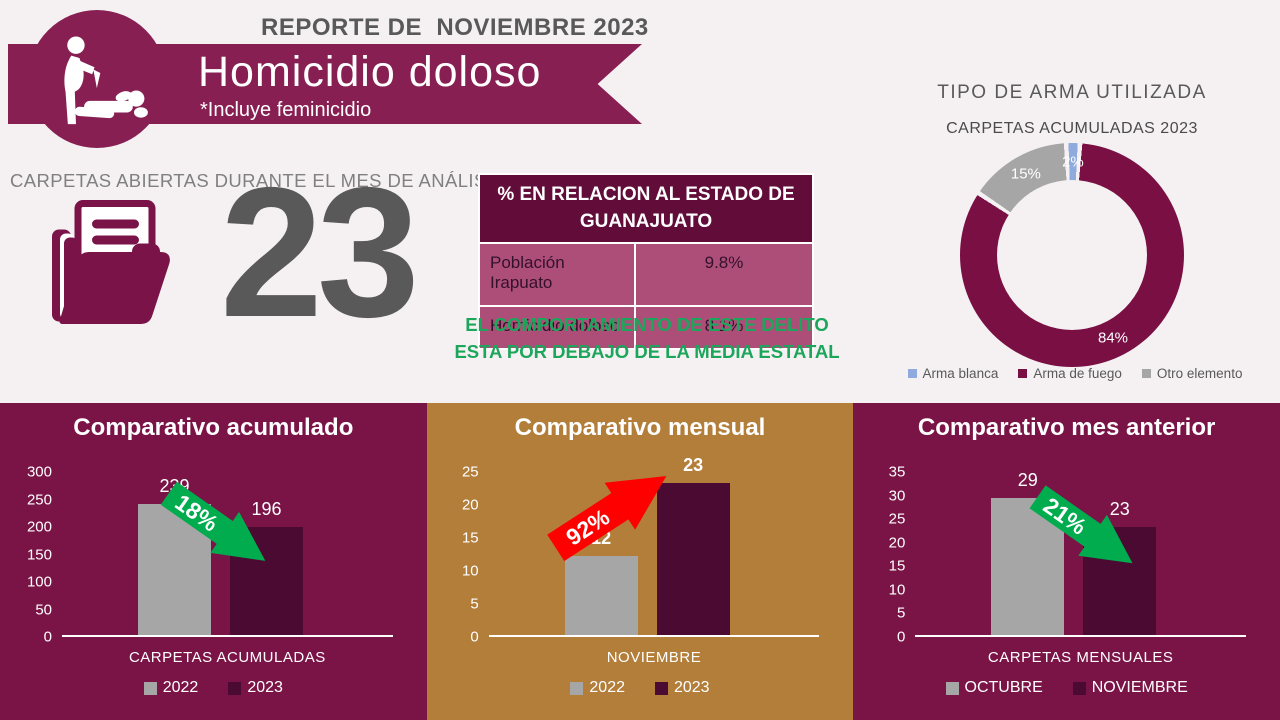 This screenshot has width=1280, height=720. What do you see at coordinates (1139, 687) in the screenshot?
I see `legend-label: NOVIEMBRE` at bounding box center [1139, 687].